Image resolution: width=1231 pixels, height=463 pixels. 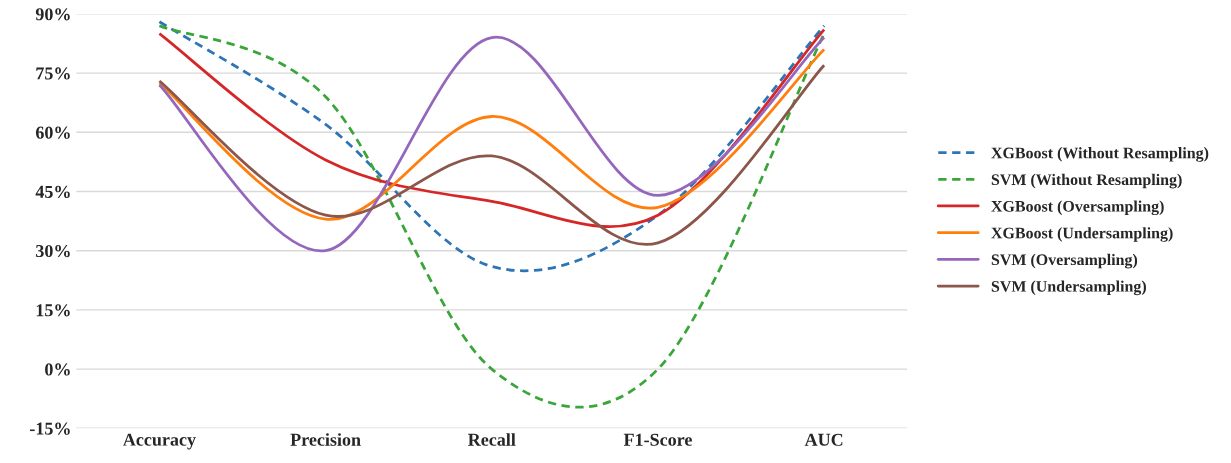 I want to click on y-tick-label: 90%, so click(x=52, y=14).